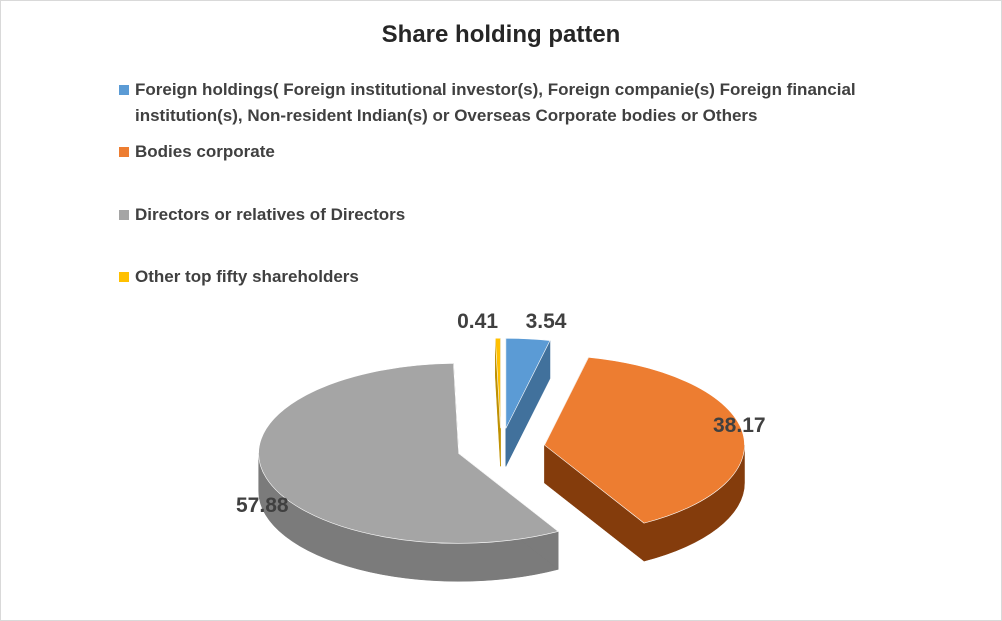 The height and width of the screenshot is (621, 1002). I want to click on legend-entry-directors: Directors or relatives of Directors, so click(537, 215).